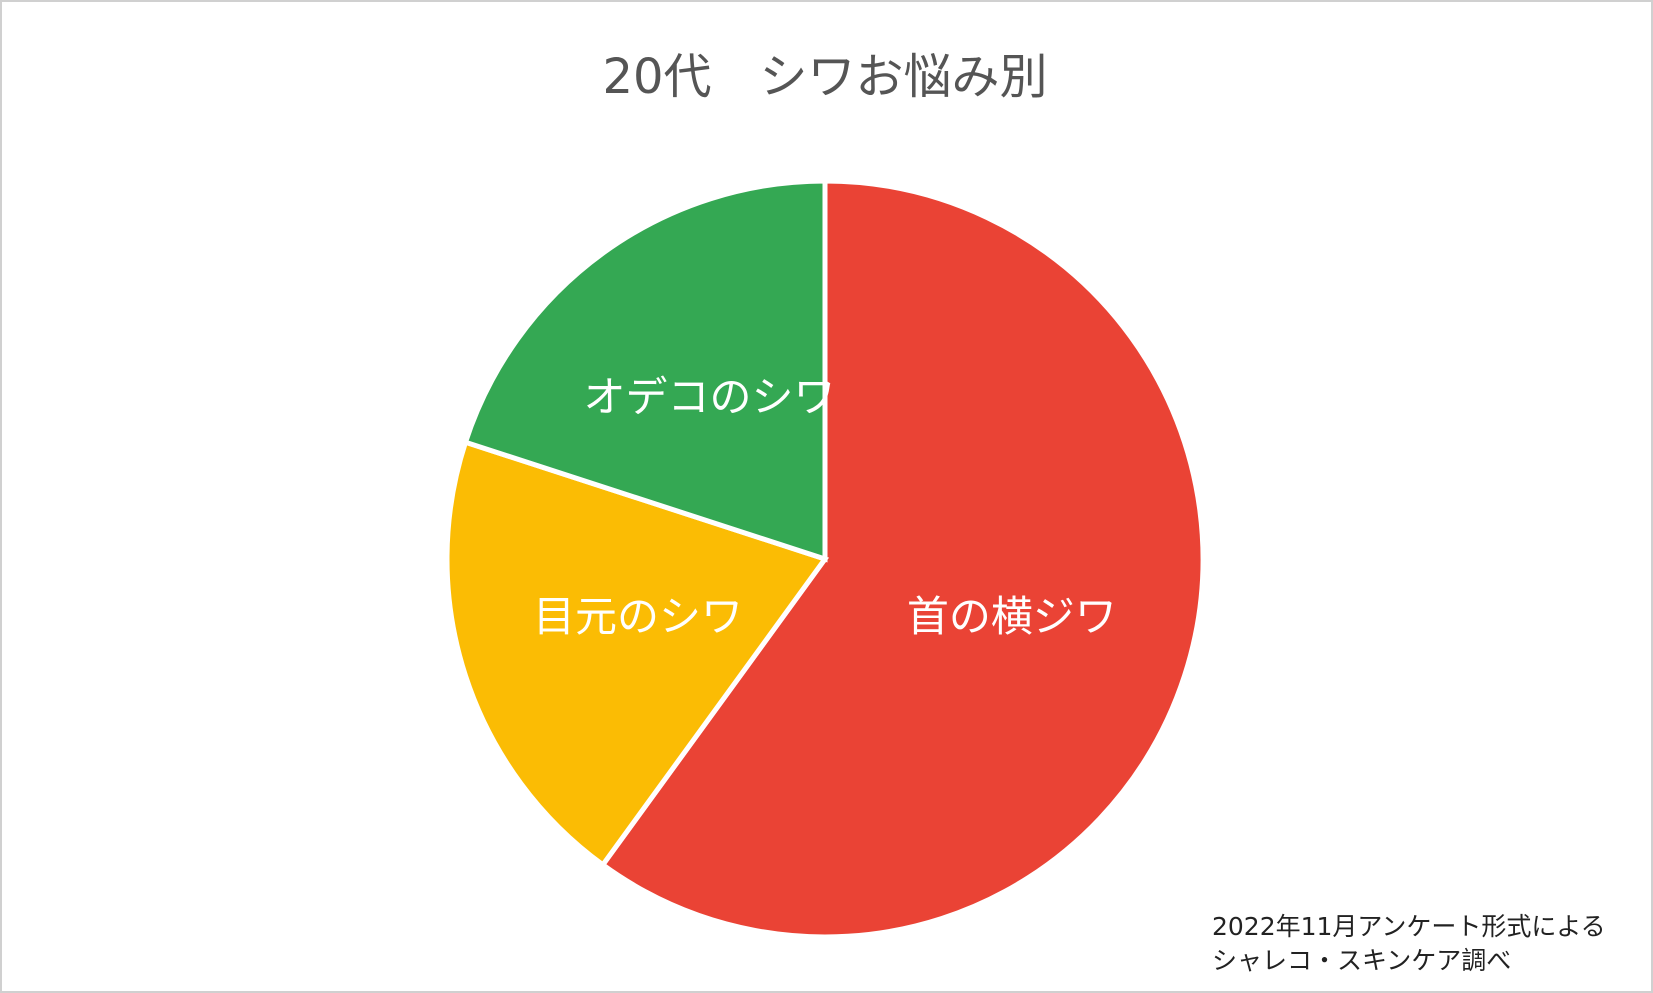  What do you see at coordinates (709, 396) in the screenshot?
I see `slice-label: オデコのシワ` at bounding box center [709, 396].